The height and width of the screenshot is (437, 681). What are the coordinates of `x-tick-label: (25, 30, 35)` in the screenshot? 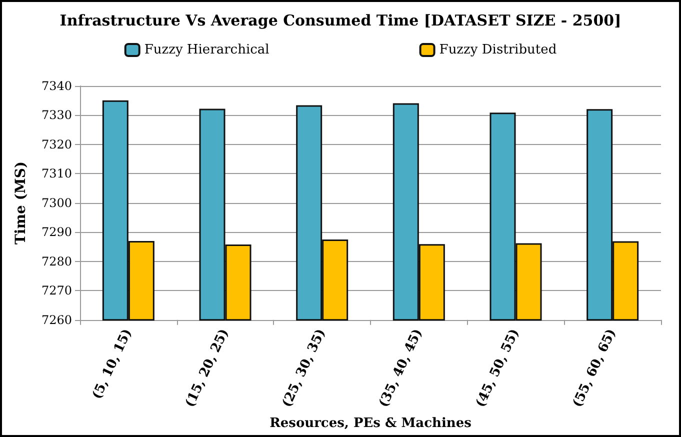 It's located at (304, 368).